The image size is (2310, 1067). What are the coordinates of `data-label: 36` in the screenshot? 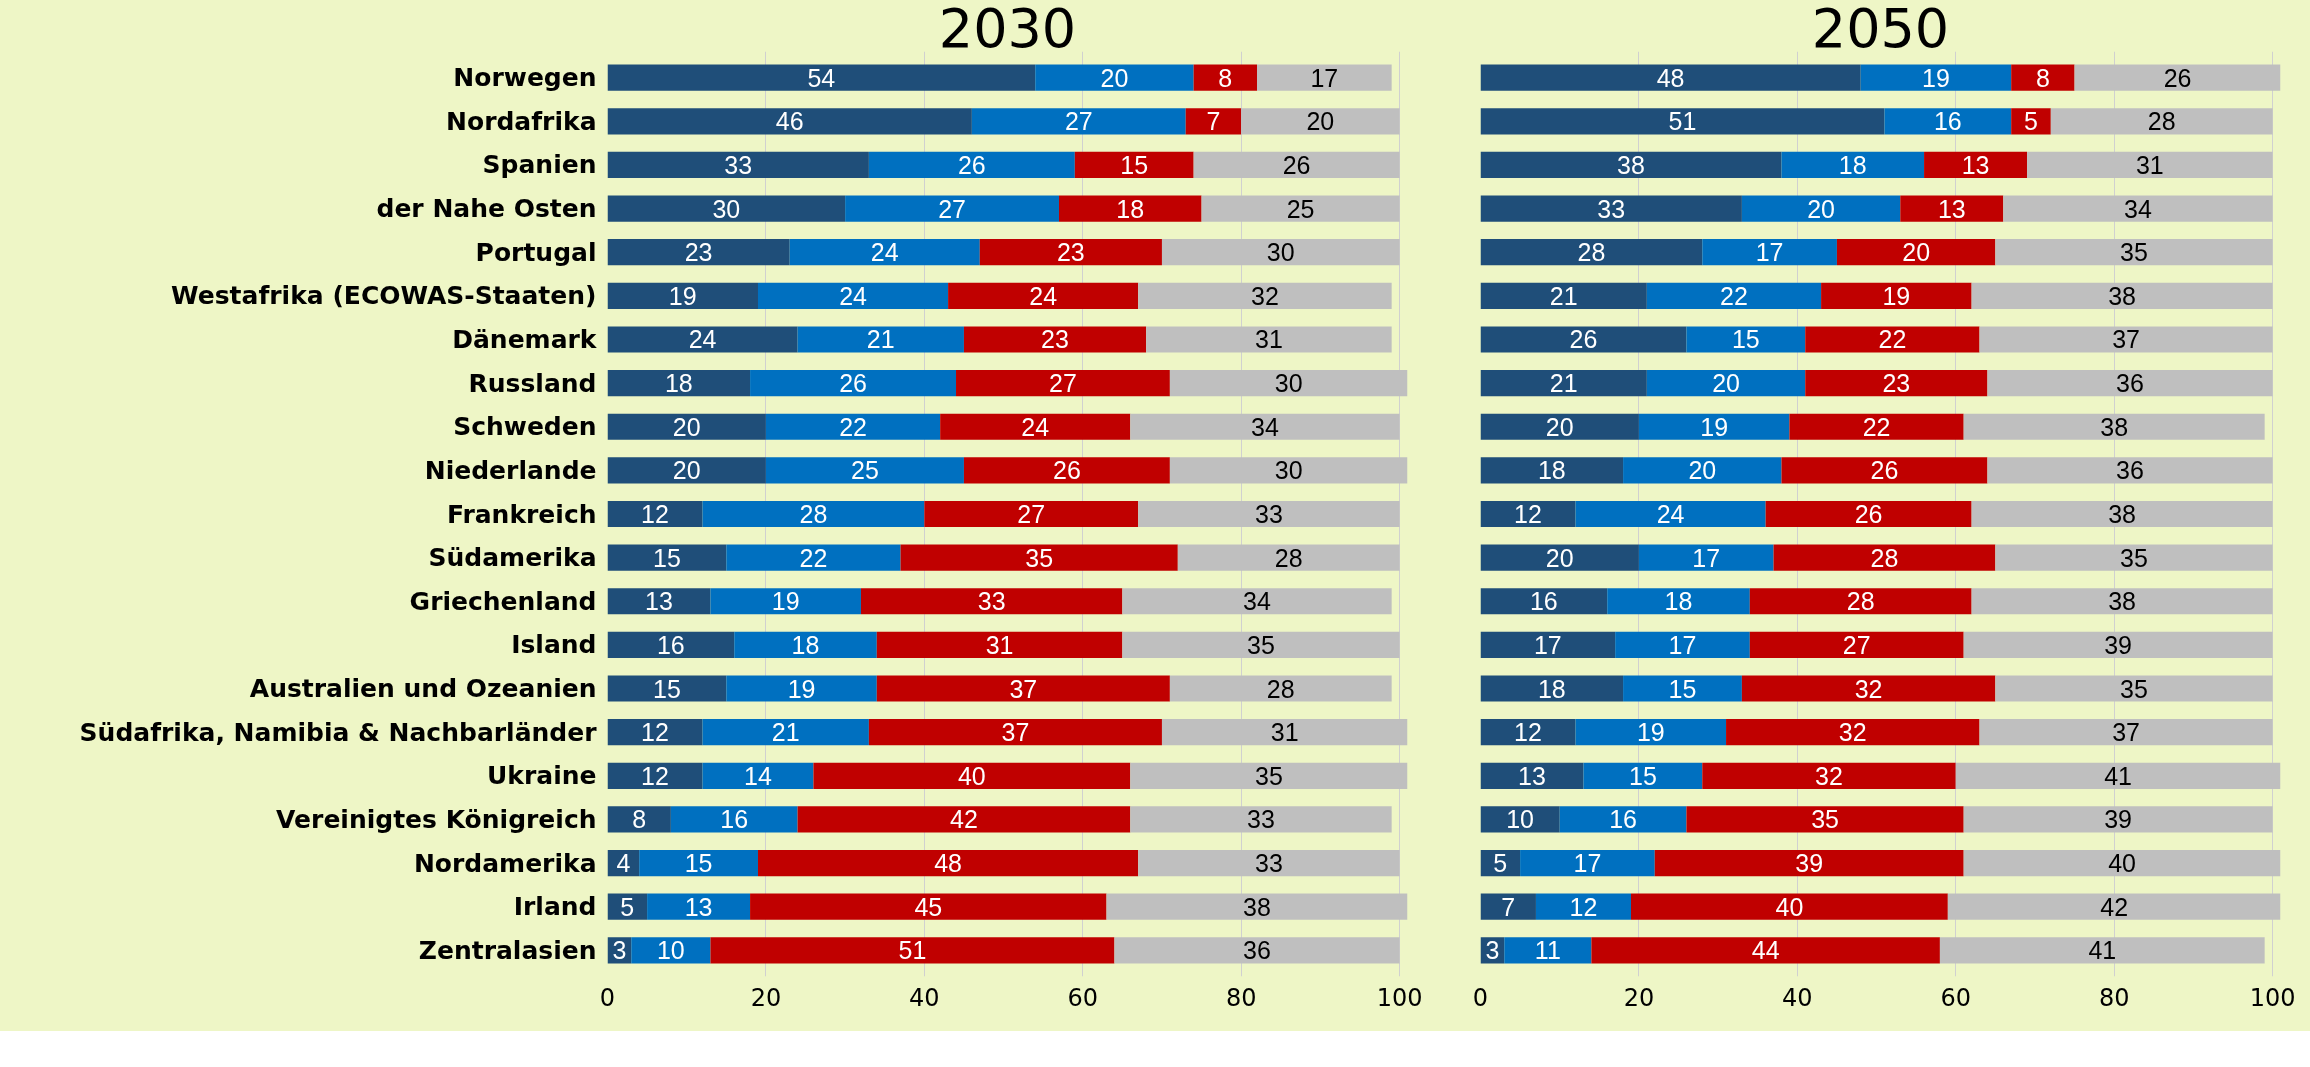 It's located at (1257, 950).